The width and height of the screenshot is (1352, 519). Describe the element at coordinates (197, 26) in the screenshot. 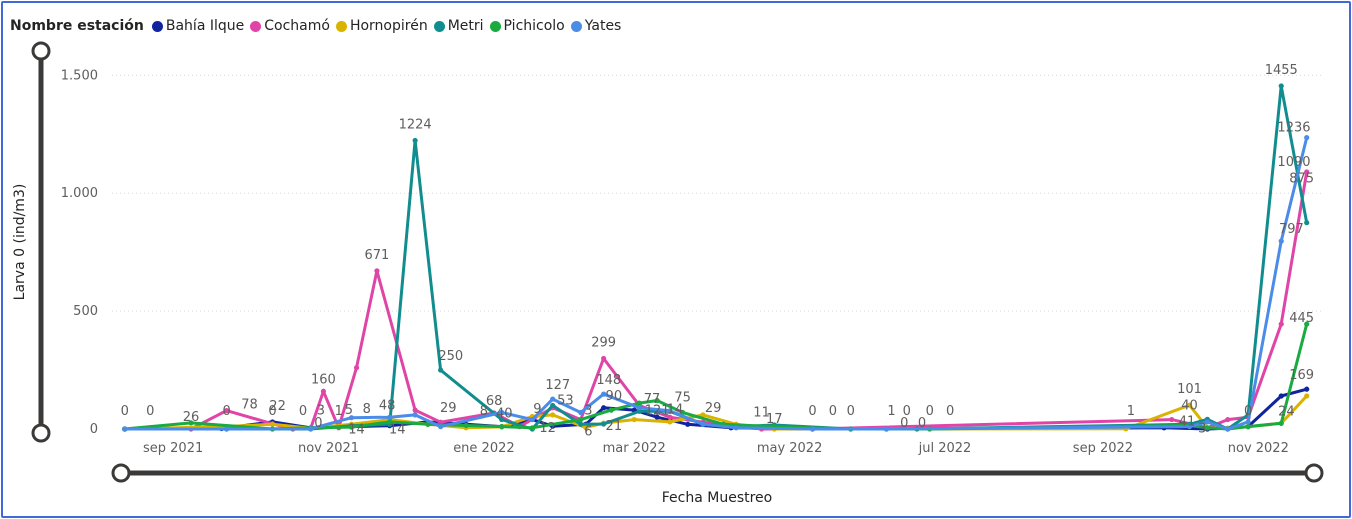

I see `legend-item-bahia-ilque: Bahía Ilque` at that location.